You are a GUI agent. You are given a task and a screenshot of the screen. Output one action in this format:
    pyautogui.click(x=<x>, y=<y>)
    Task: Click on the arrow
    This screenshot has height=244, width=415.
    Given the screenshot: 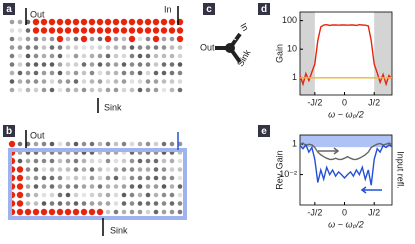 What is the action you would take?
    pyautogui.click(x=329, y=151)
    